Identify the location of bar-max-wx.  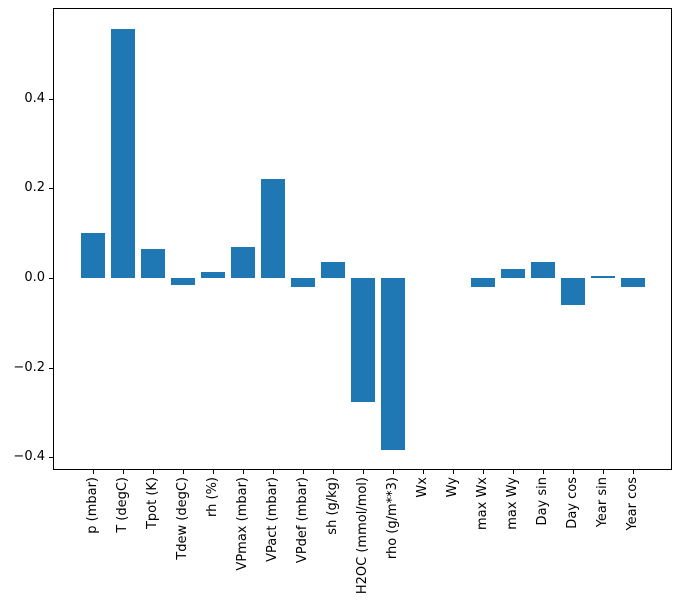
(482, 283).